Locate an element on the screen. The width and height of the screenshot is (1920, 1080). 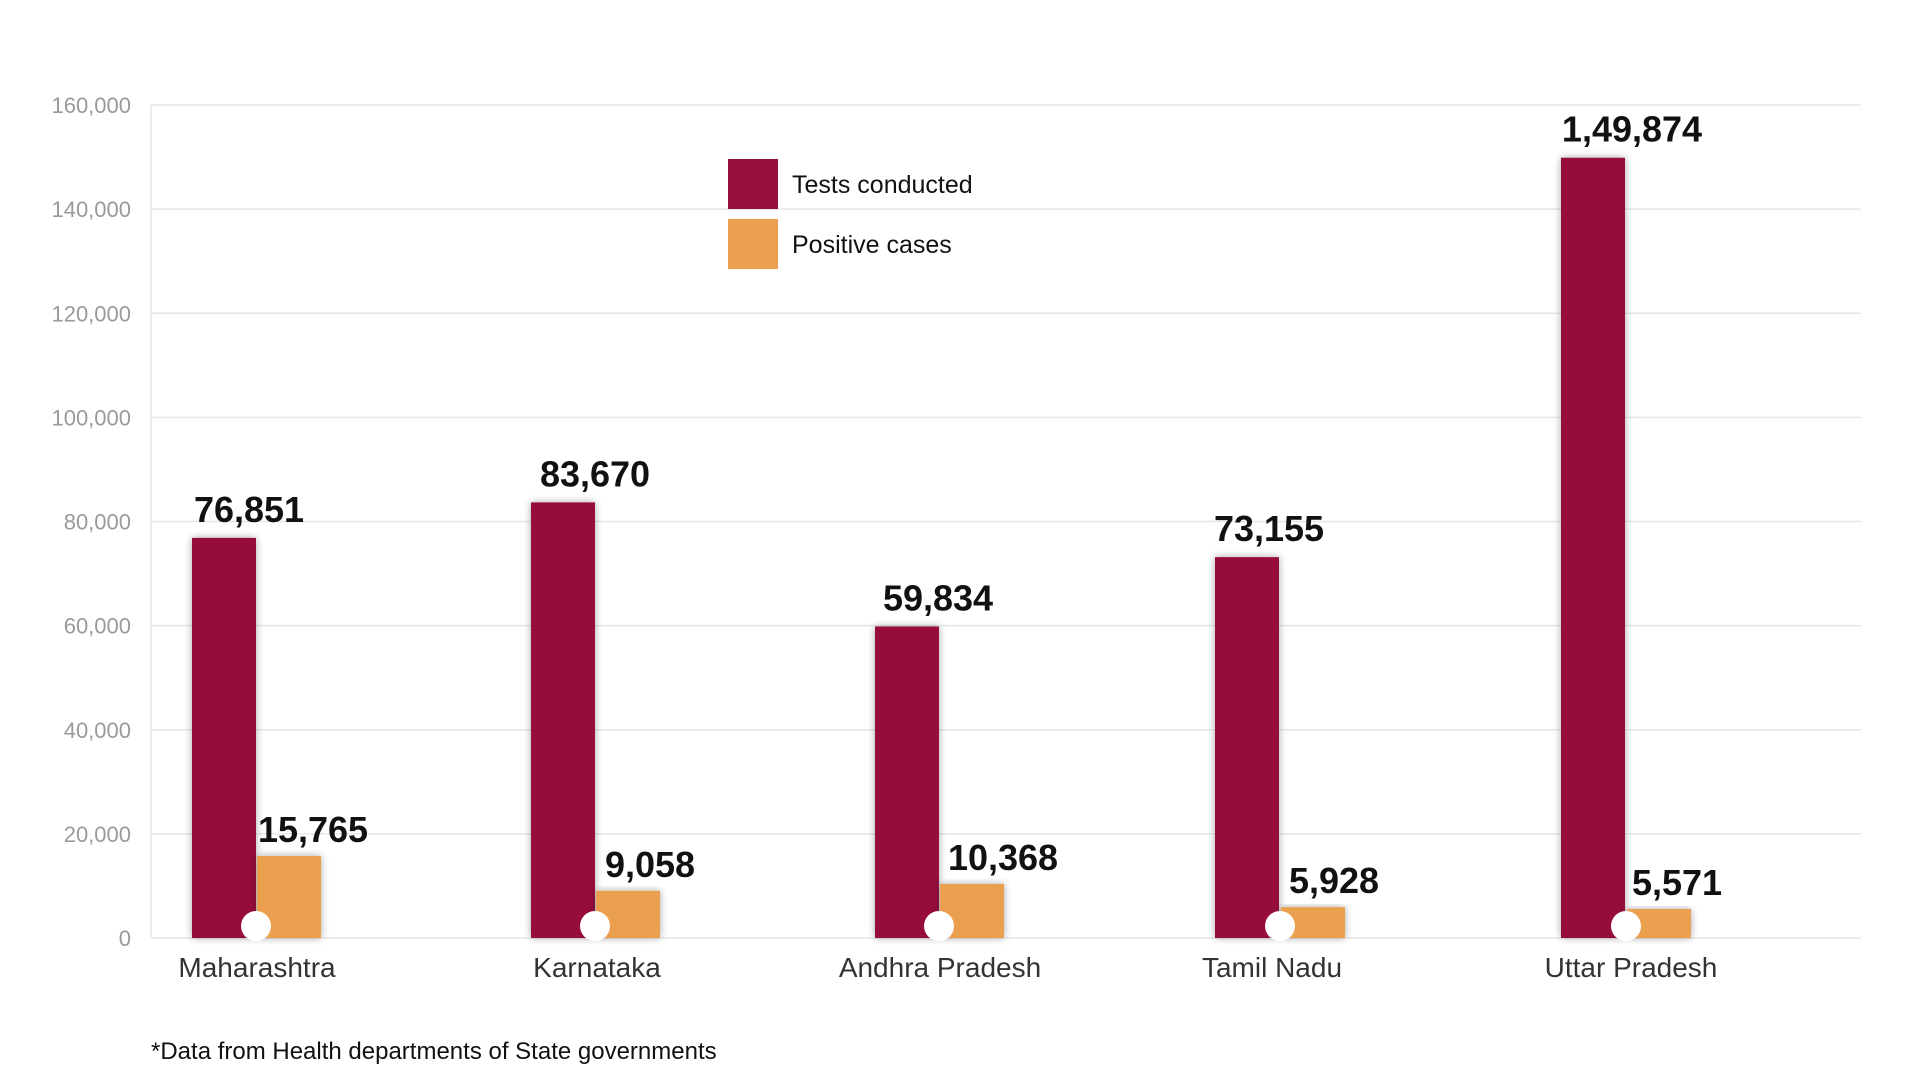
legend-label: Tests conducted is located at coordinates (882, 185).